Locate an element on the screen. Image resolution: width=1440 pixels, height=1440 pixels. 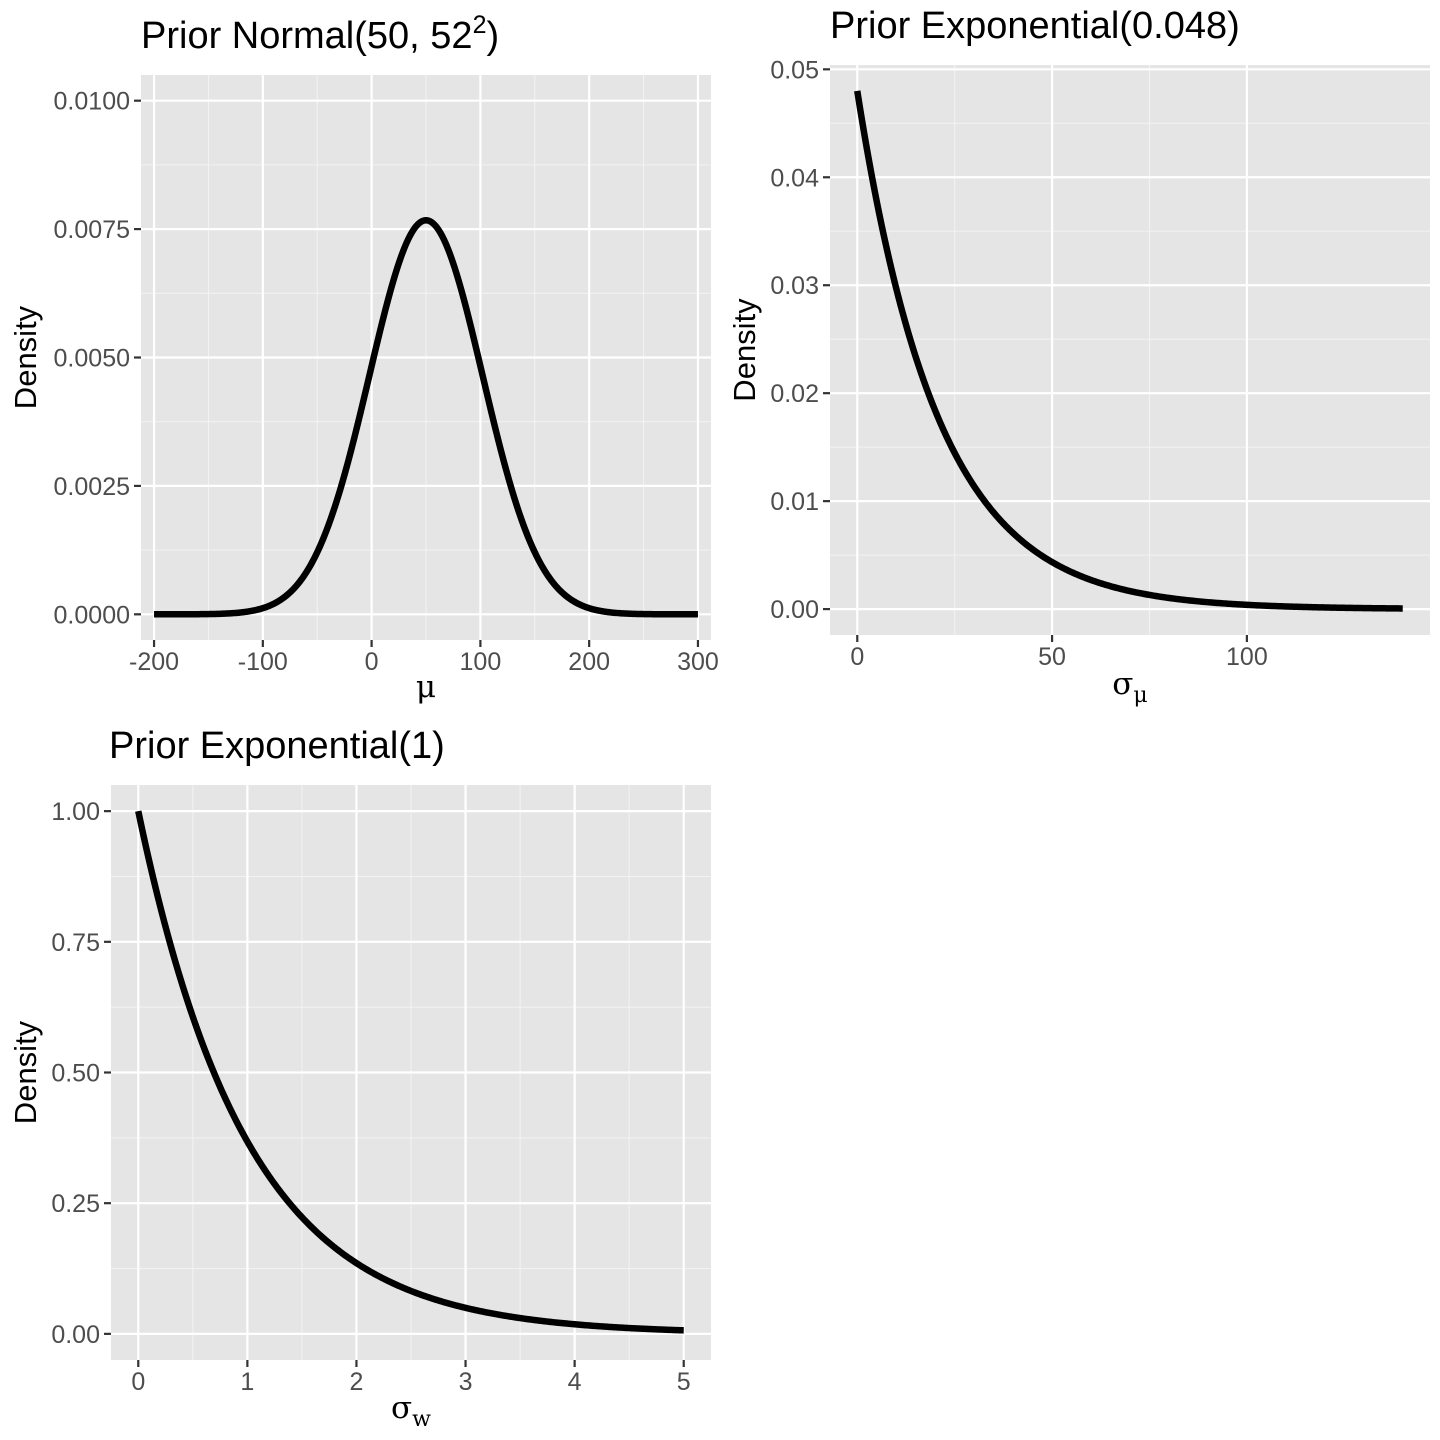
x-axis-subscript: μ is located at coordinates (1140, 695).